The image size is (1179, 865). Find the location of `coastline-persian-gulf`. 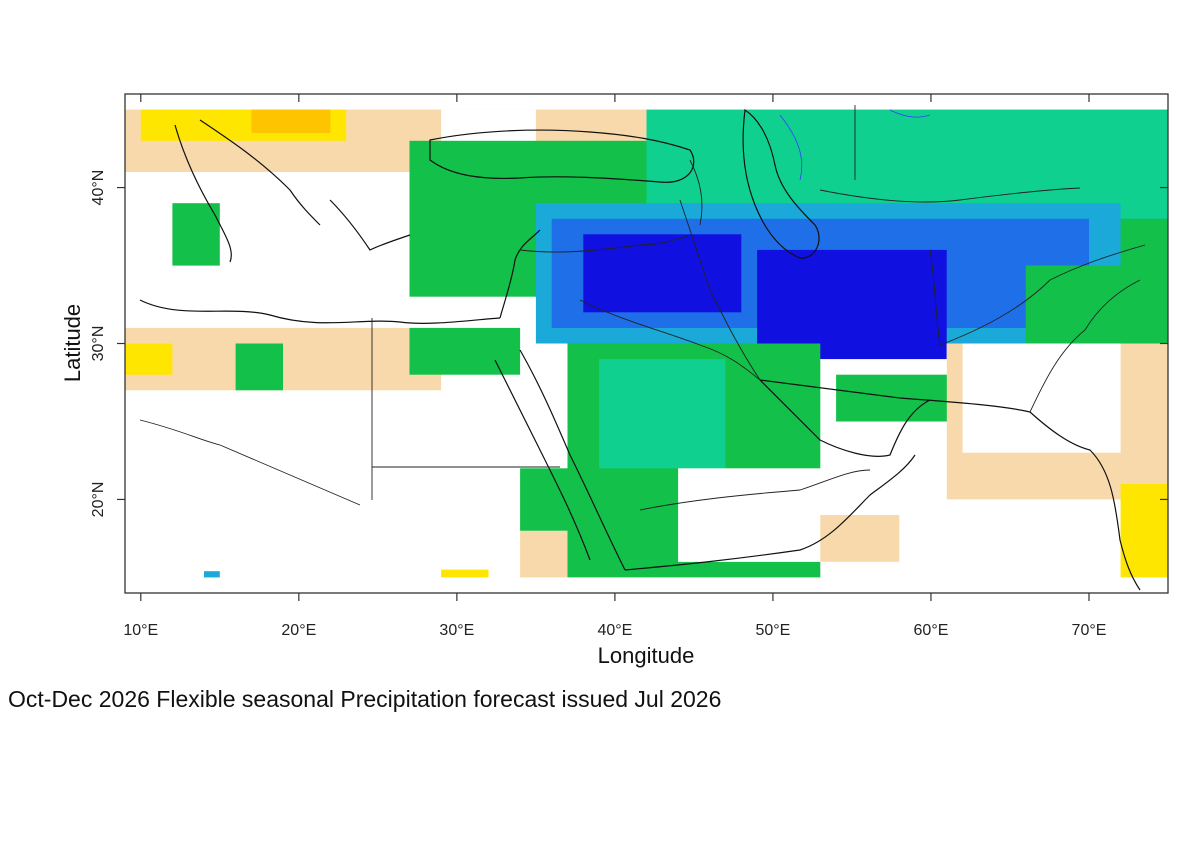

coastline-persian-gulf is located at coordinates (845, 418).